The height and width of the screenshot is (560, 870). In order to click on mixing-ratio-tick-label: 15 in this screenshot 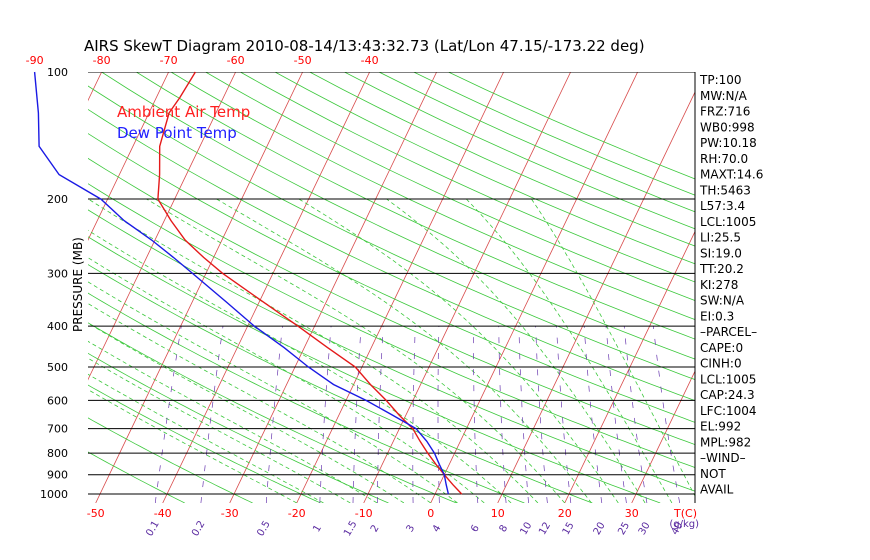, I will do `click(569, 528)`.